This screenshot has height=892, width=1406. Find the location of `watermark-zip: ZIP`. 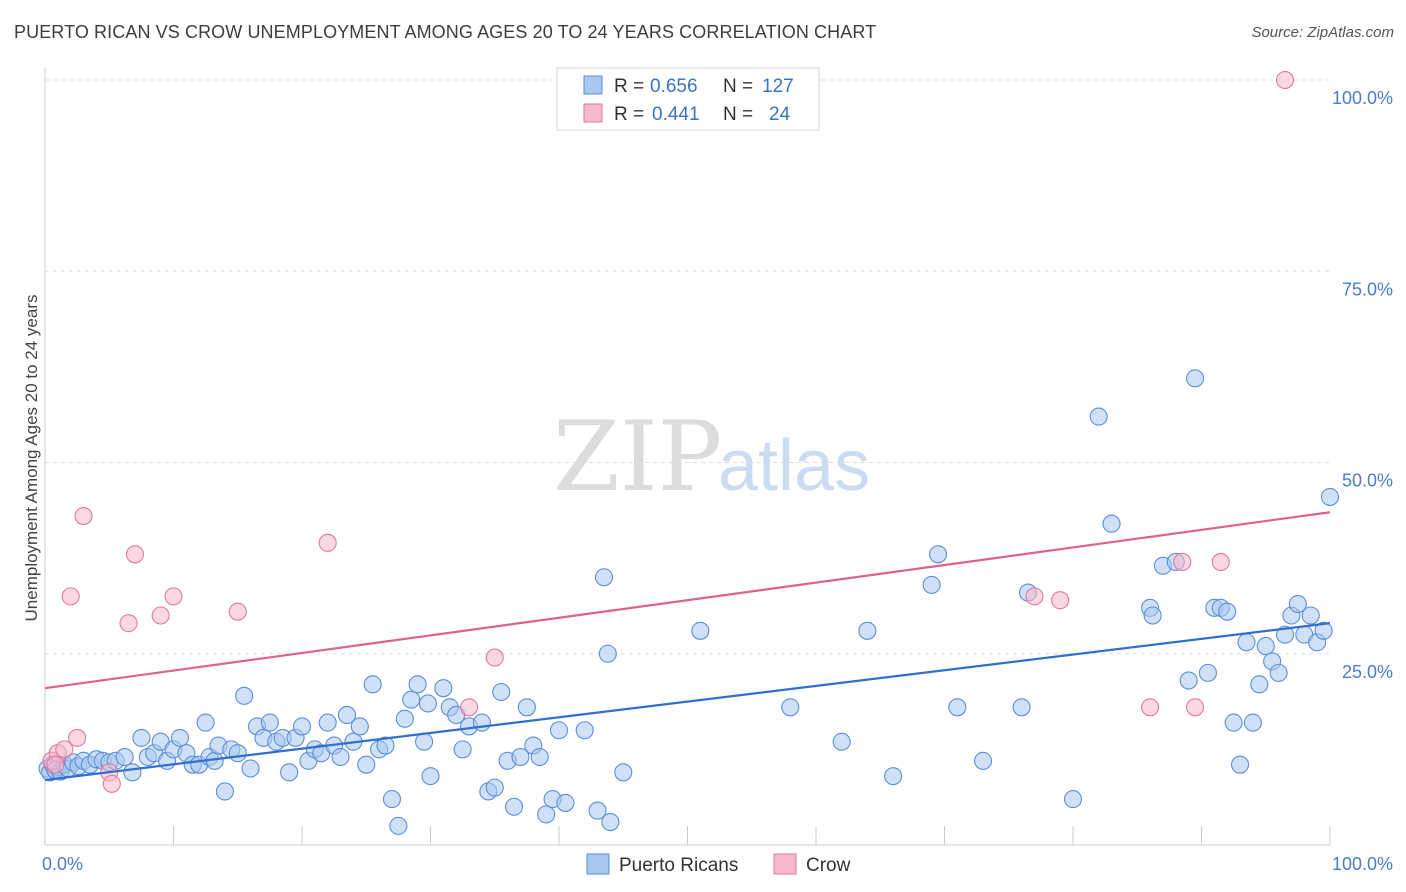

watermark-zip: ZIP is located at coordinates (637, 457).